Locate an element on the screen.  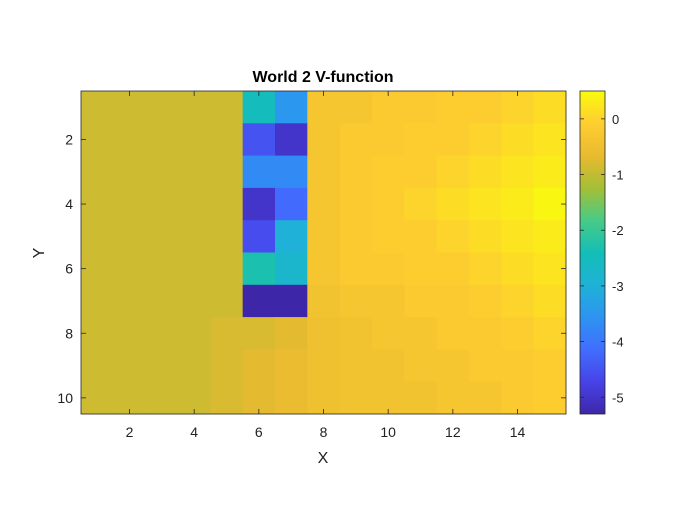
y-tick-label: 8 is located at coordinates (69, 333).